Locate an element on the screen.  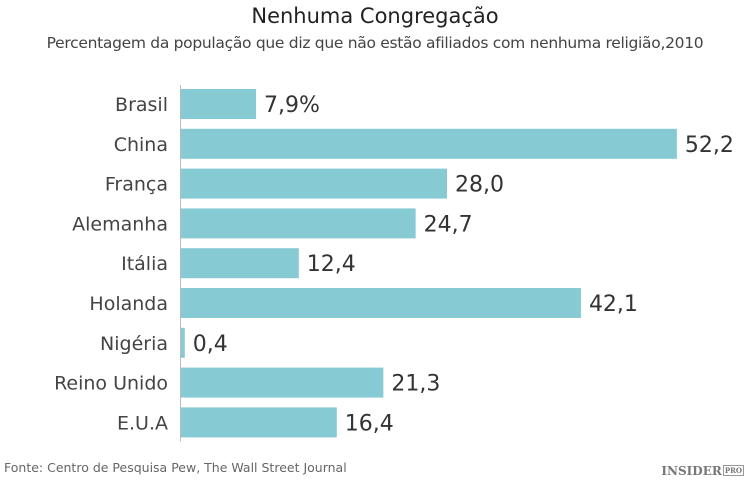
data-label: 24,7 is located at coordinates (448, 224).